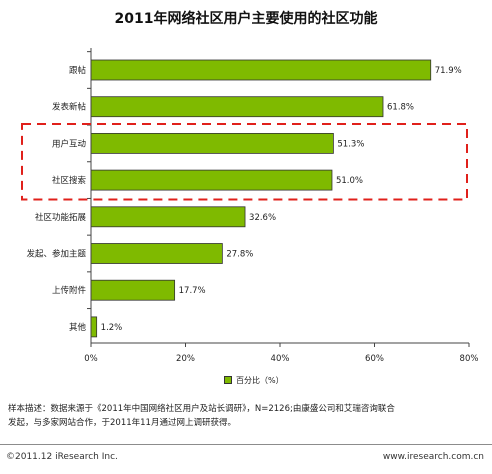 The image size is (492, 474). What do you see at coordinates (91, 359) in the screenshot?
I see `x-tick-label: 0%` at bounding box center [91, 359].